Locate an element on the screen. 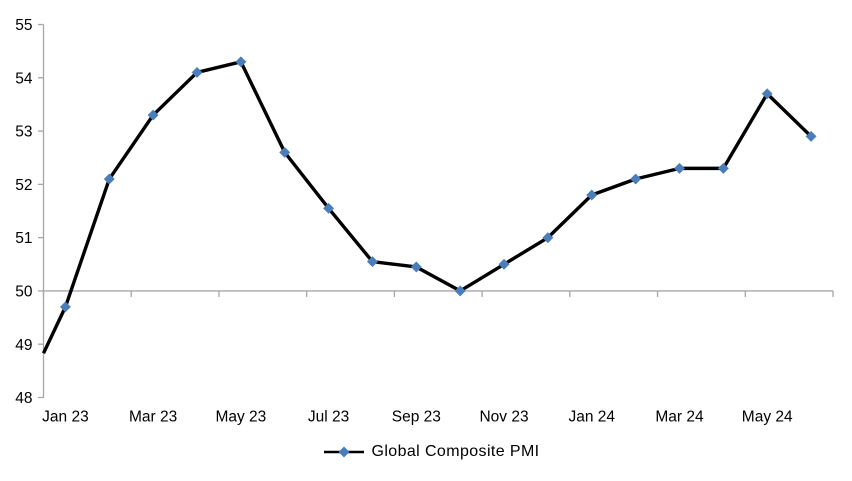  legend: Global Composite PMI is located at coordinates (429, 452).